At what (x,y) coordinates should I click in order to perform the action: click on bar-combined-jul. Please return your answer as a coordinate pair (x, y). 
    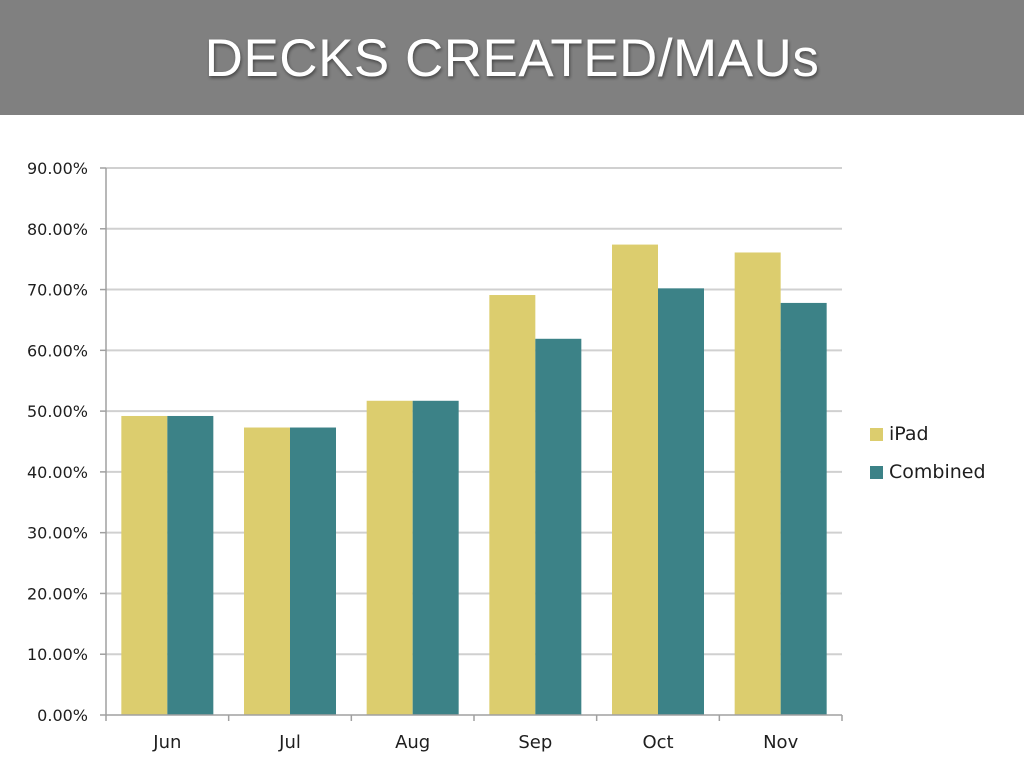
    Looking at the image, I should click on (313, 571).